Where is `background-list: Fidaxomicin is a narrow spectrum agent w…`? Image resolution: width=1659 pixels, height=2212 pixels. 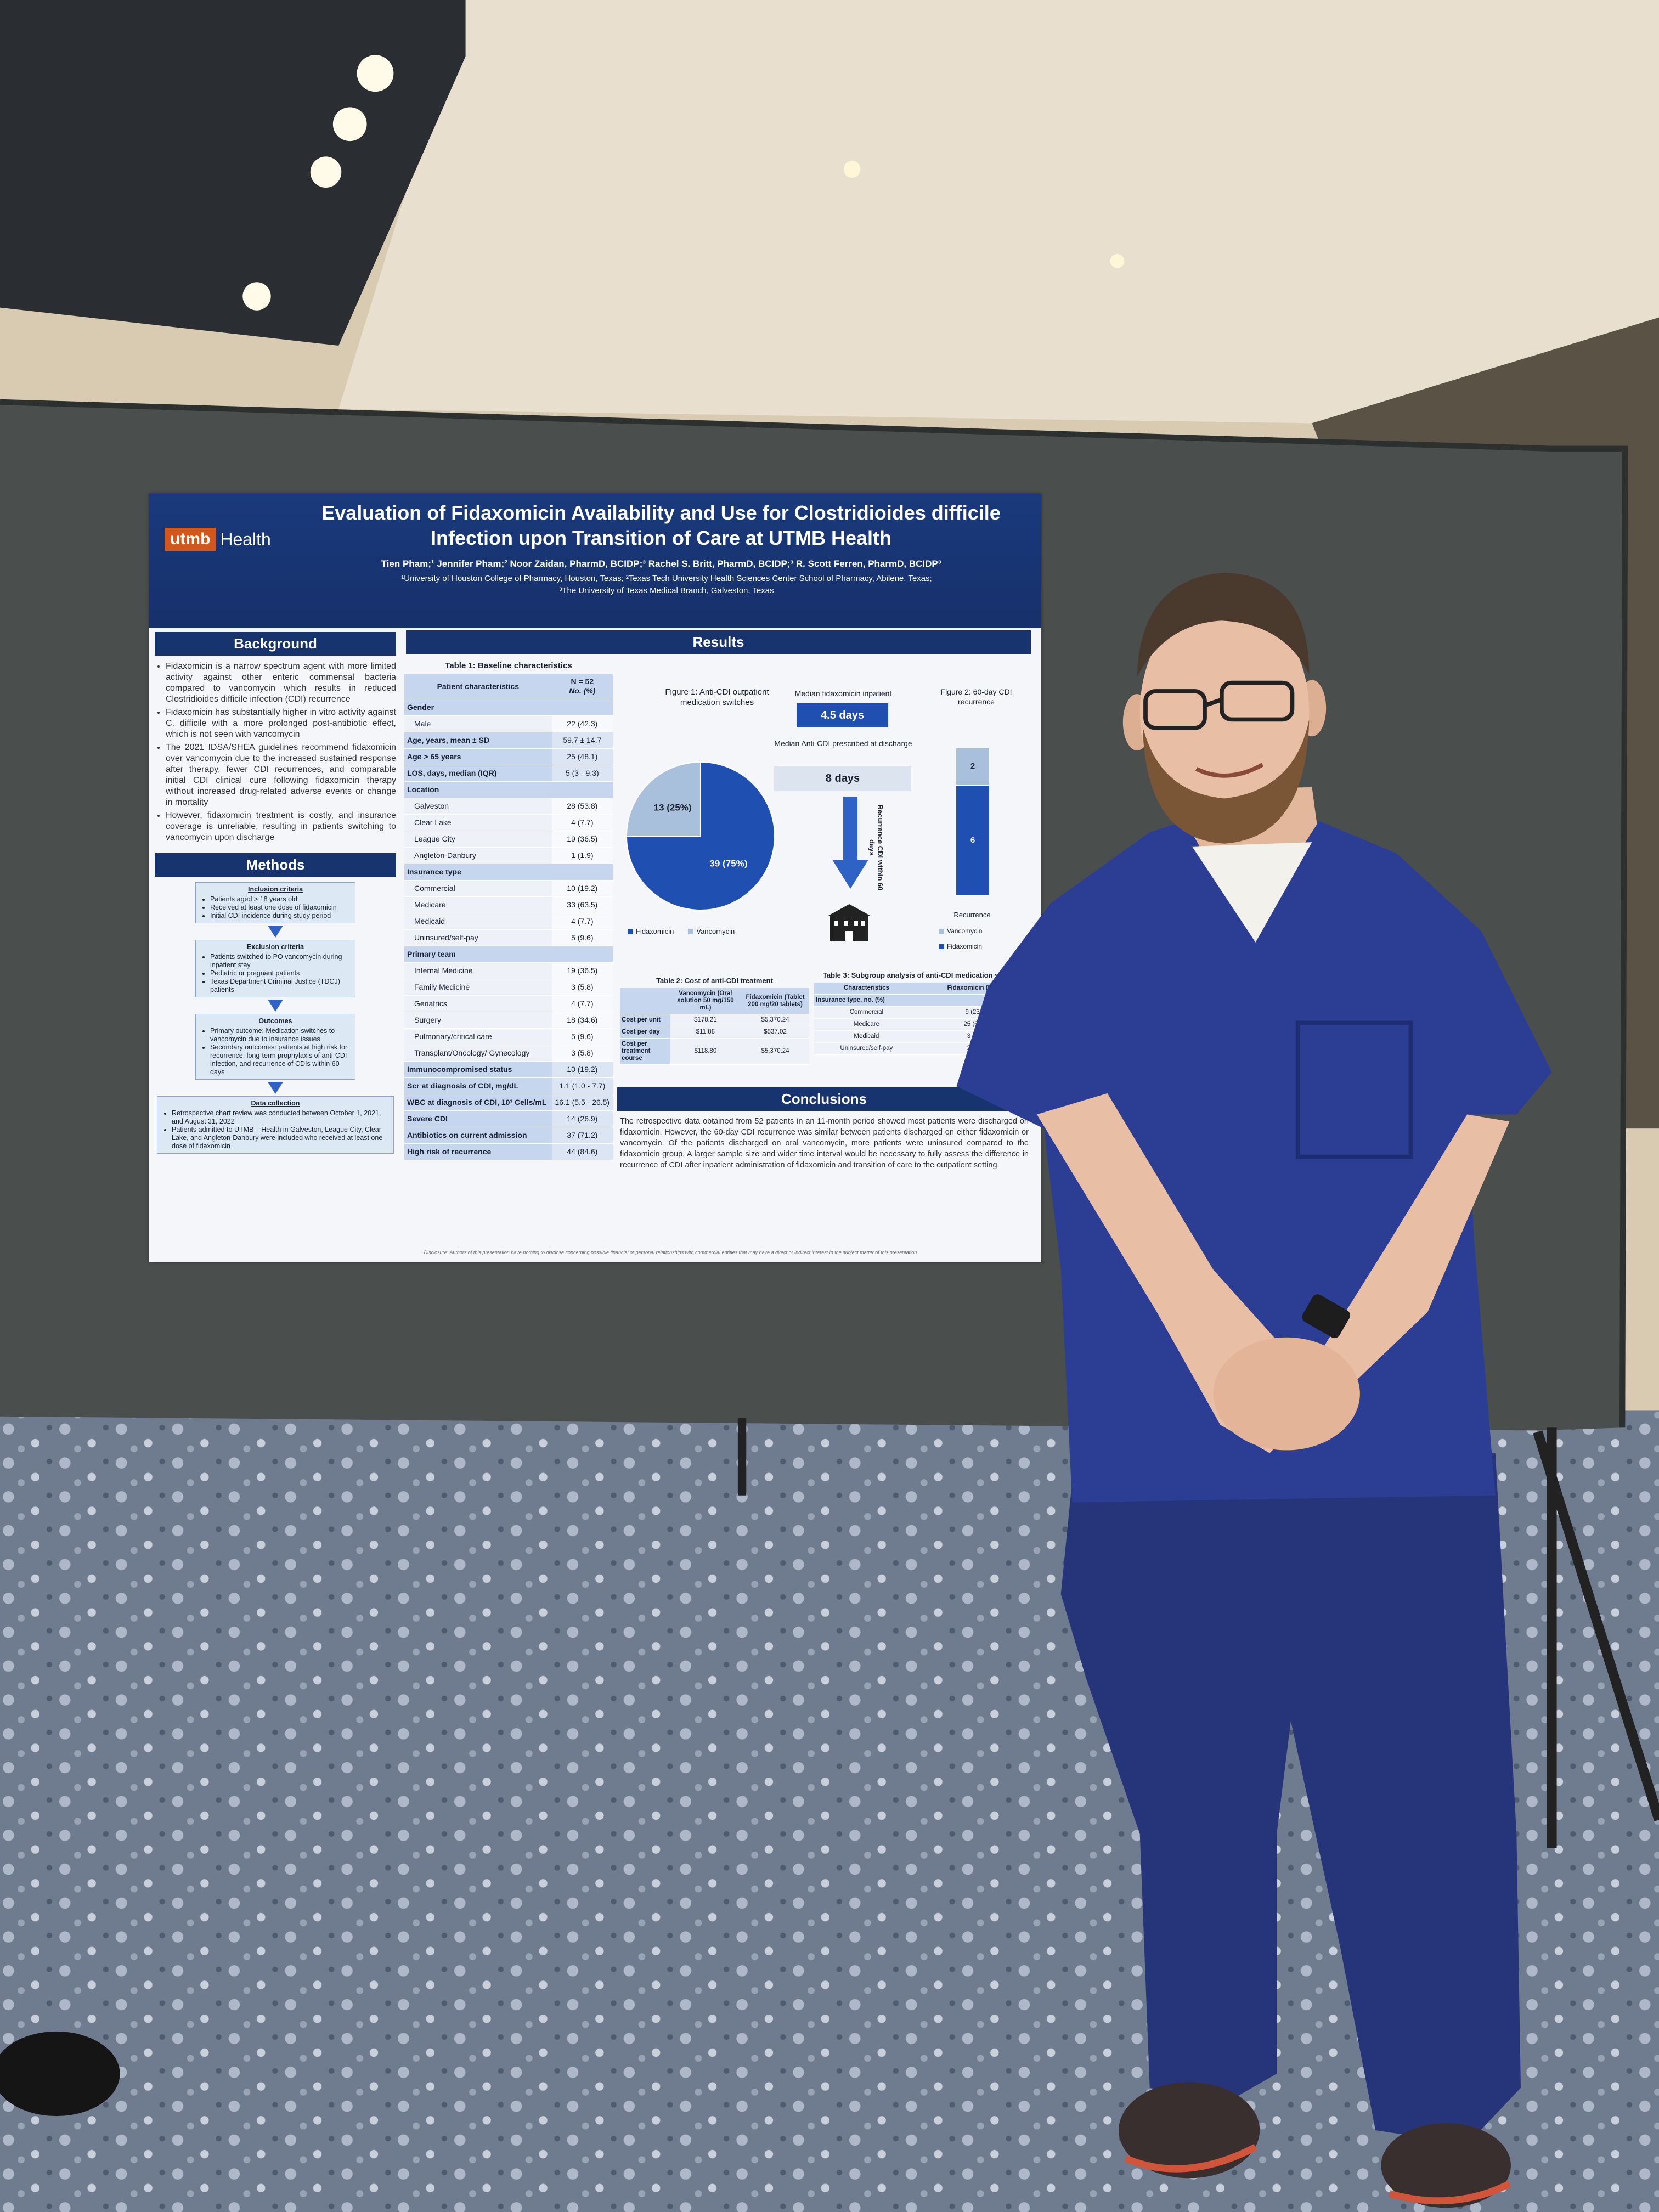 background-list: Fidaxomicin is a narrow spectrum agent w… is located at coordinates (275, 752).